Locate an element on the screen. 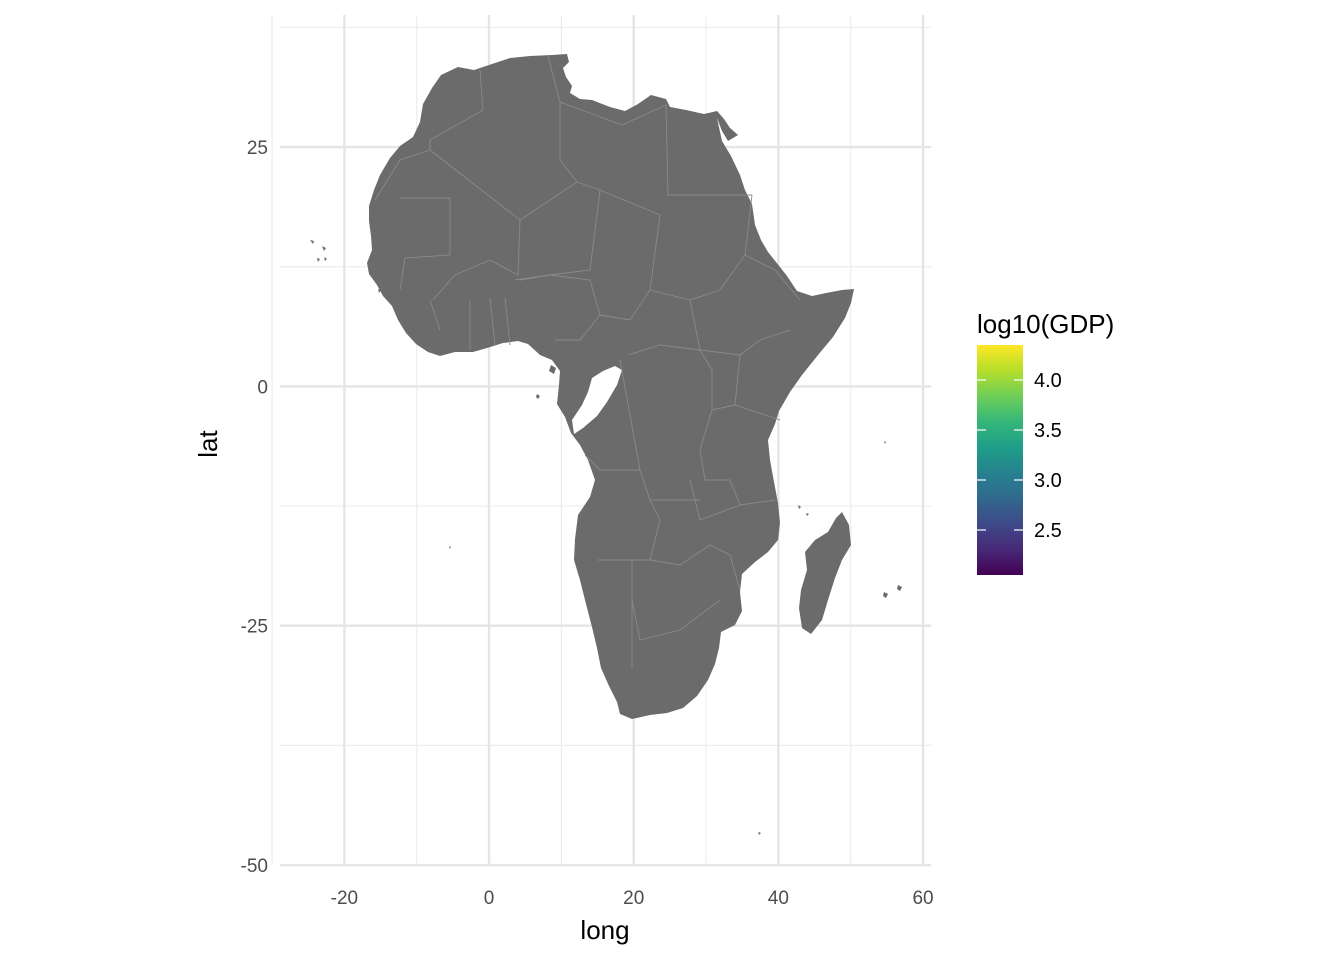 This screenshot has width=1344, height=960. legend-title: log10(GDP) is located at coordinates (1045, 324).